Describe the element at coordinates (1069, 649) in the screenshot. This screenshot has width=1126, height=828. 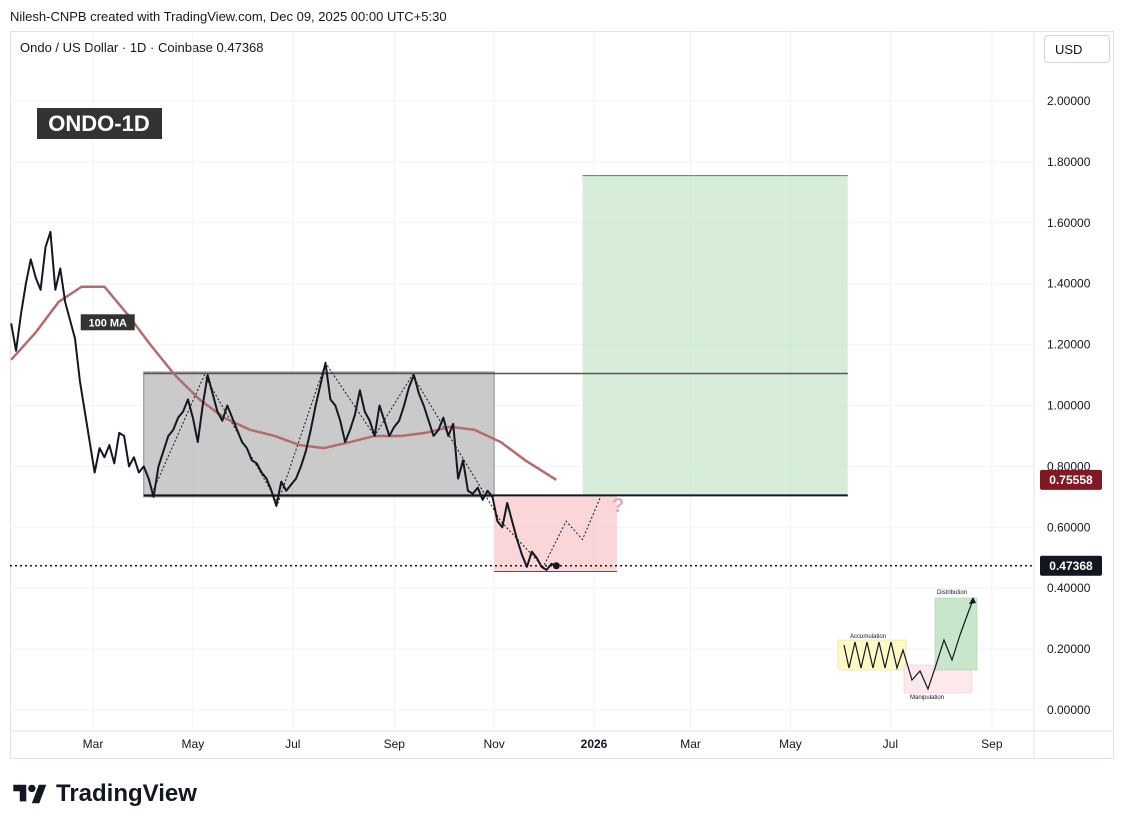
I see `y-tick-label: 0.20000` at that location.